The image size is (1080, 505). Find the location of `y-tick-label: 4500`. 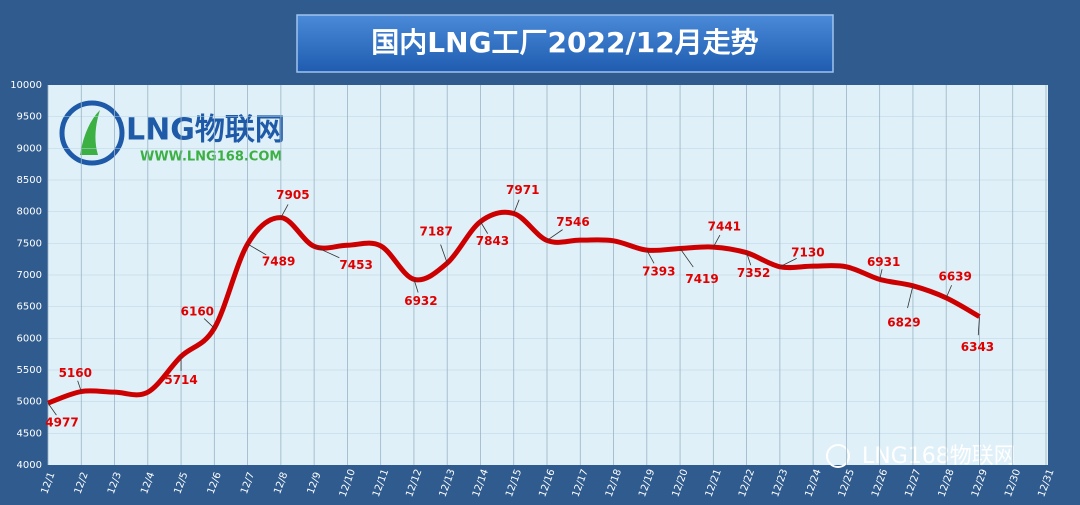

y-tick-label: 4500 is located at coordinates (29, 433).